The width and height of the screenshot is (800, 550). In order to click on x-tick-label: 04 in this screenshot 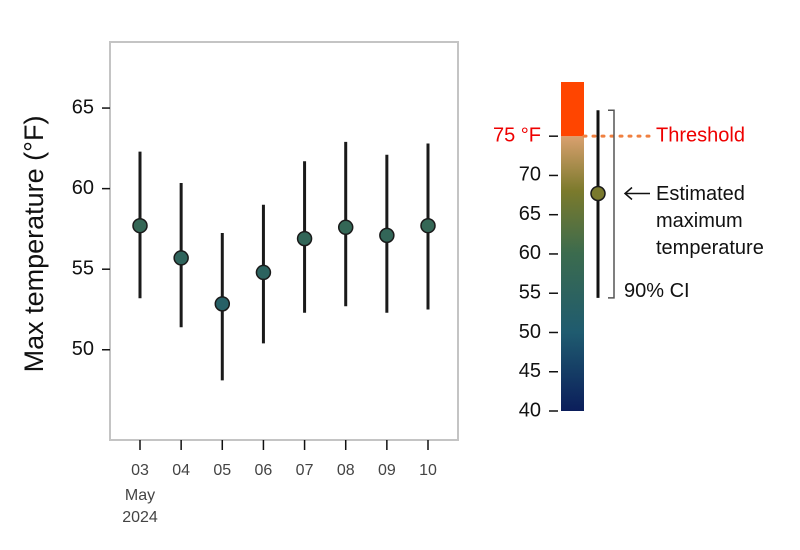, I will do `click(181, 470)`.